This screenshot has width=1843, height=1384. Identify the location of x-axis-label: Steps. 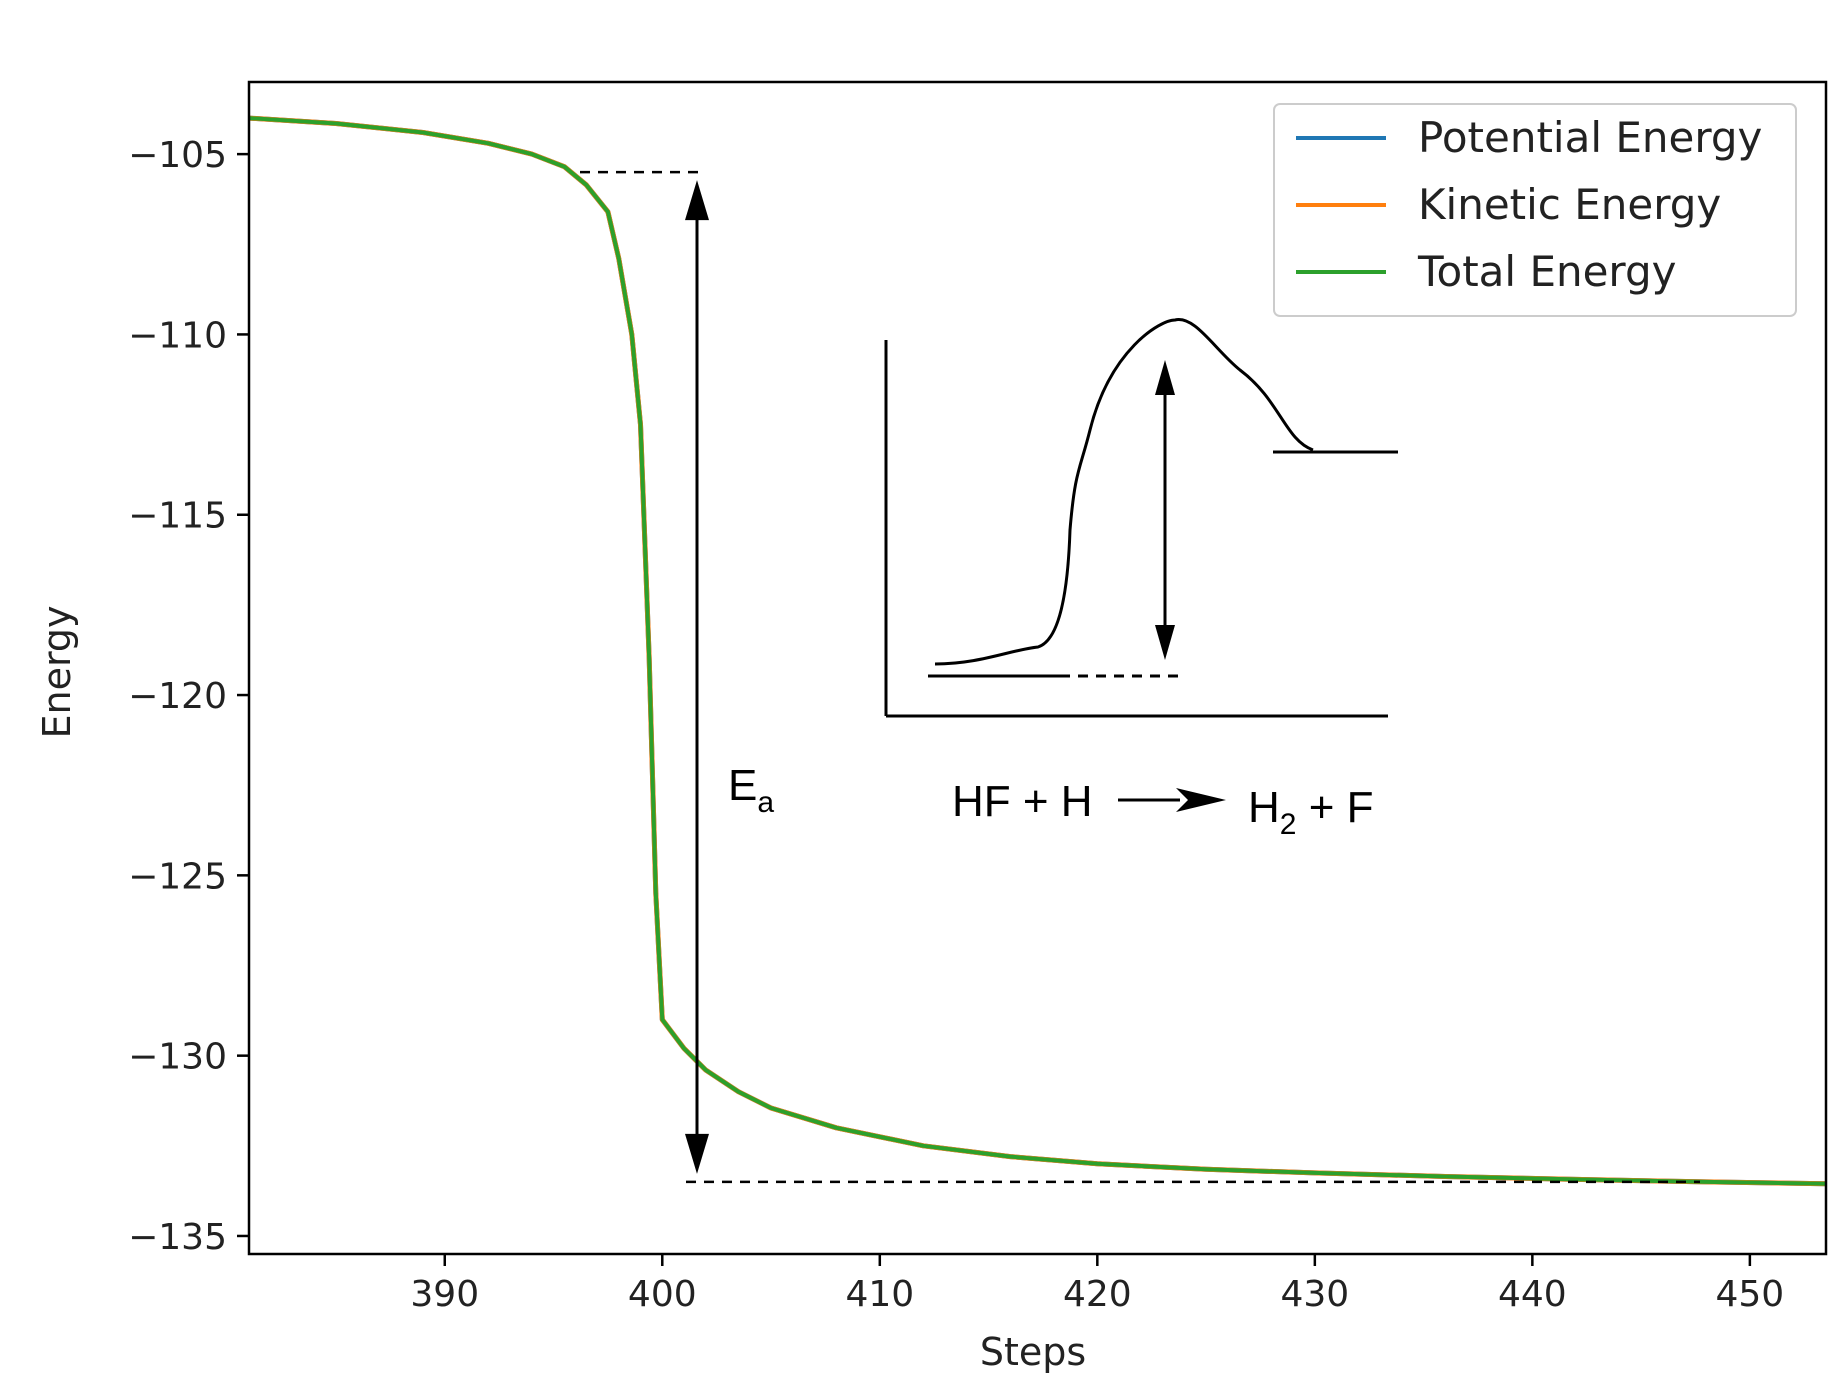
(1033, 1352).